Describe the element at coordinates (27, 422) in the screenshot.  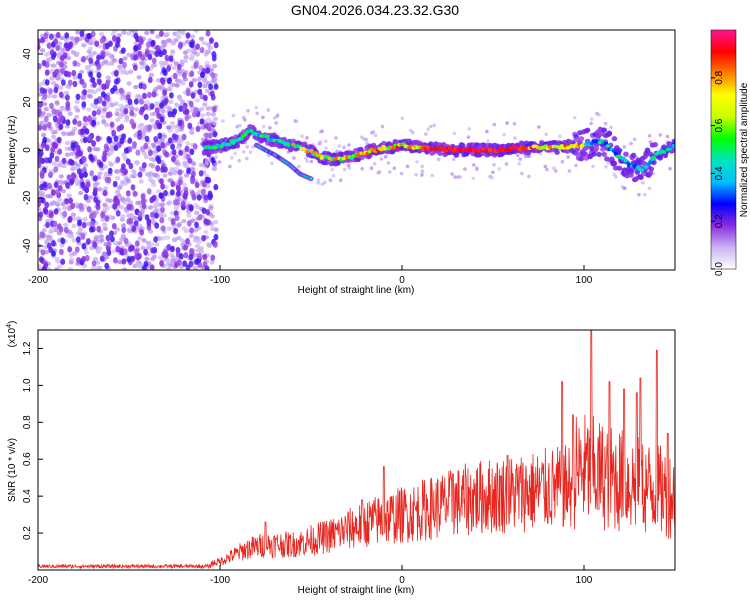
I see `snr-y-tick-label: 0.8` at that location.